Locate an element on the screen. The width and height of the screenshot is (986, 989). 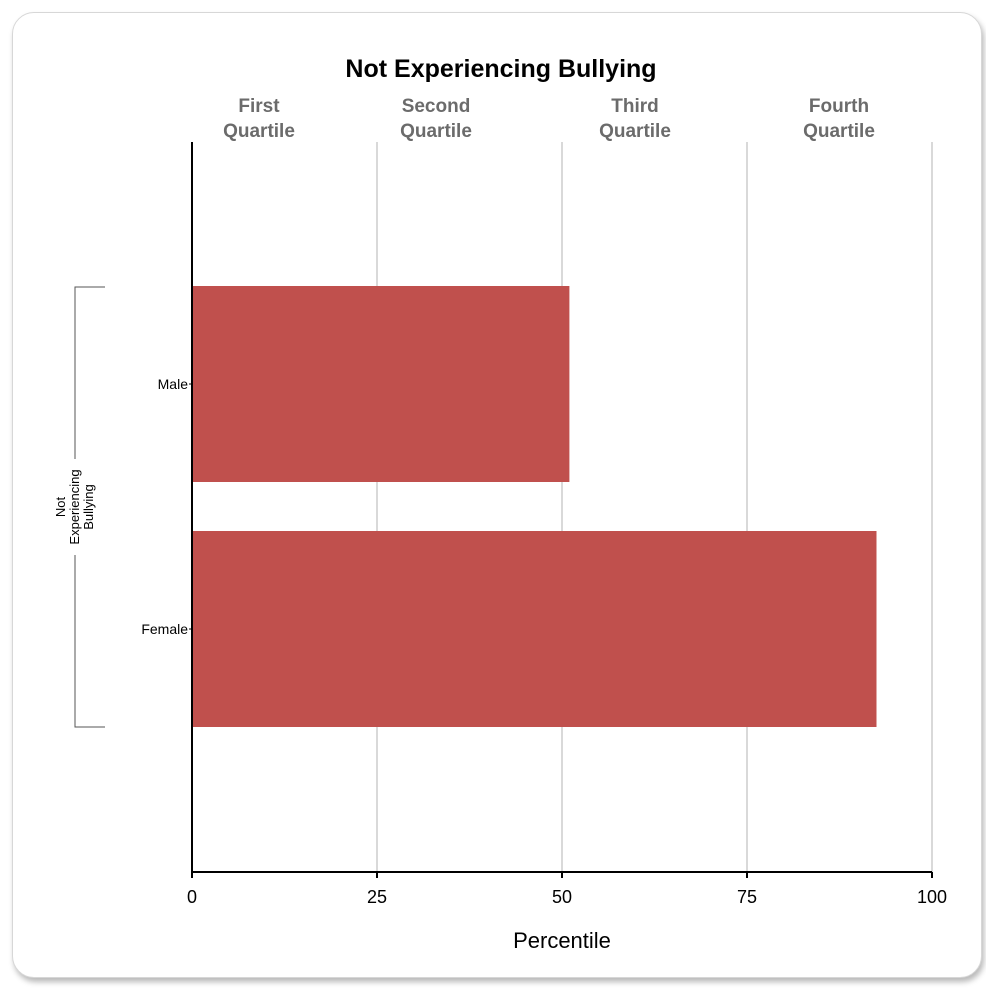
category-label-female: Female is located at coordinates (164, 629).